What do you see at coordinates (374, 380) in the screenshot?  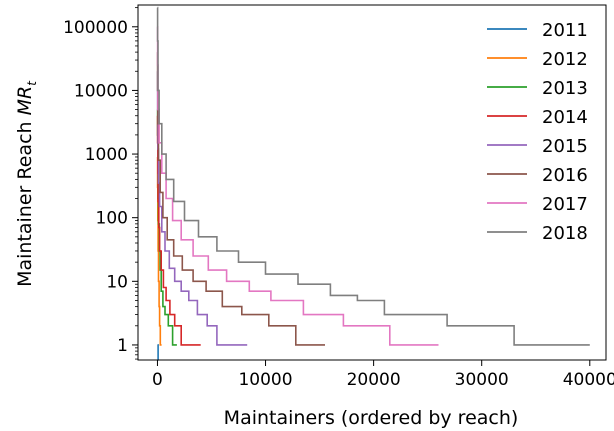 I see `x-tick-label: 20000` at bounding box center [374, 380].